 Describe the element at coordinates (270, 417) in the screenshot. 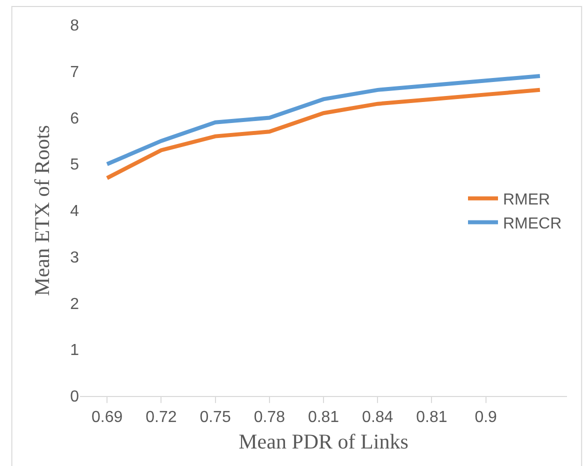

I see `x-tick-label: 0.78` at that location.